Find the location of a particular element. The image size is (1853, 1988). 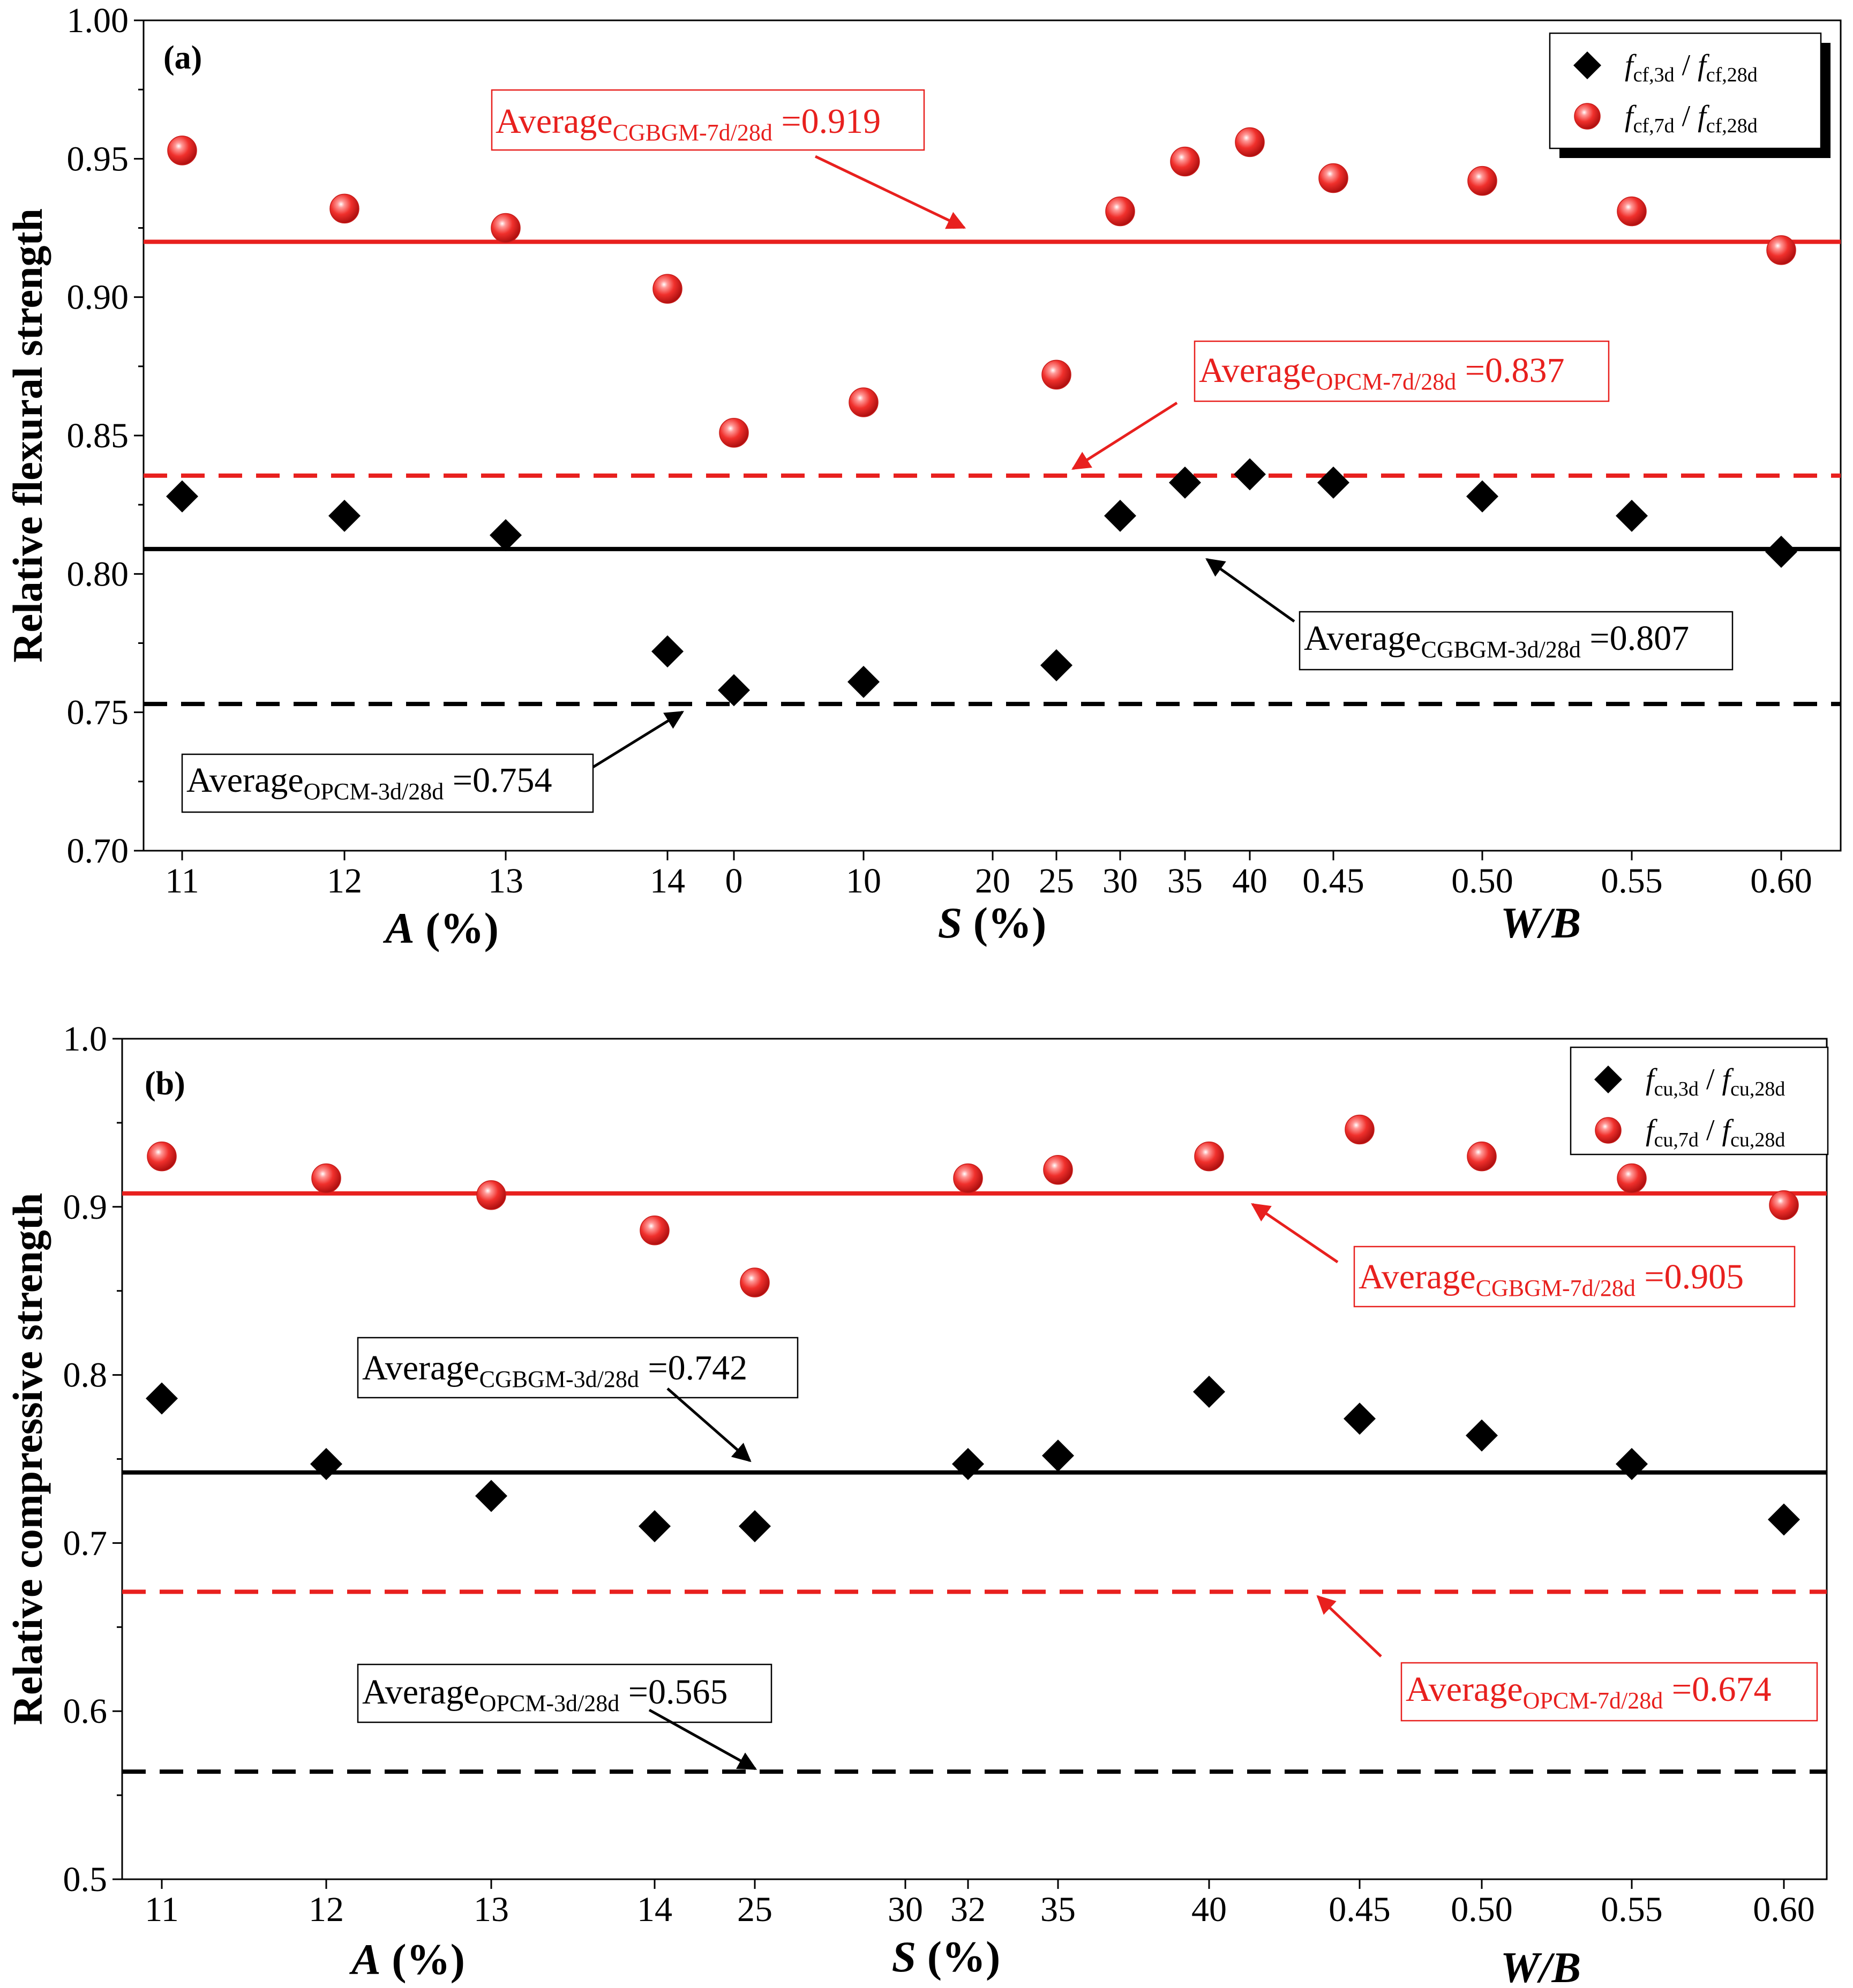

legend-label: fcu,7d / fcu,28d is located at coordinates (1715, 1132).